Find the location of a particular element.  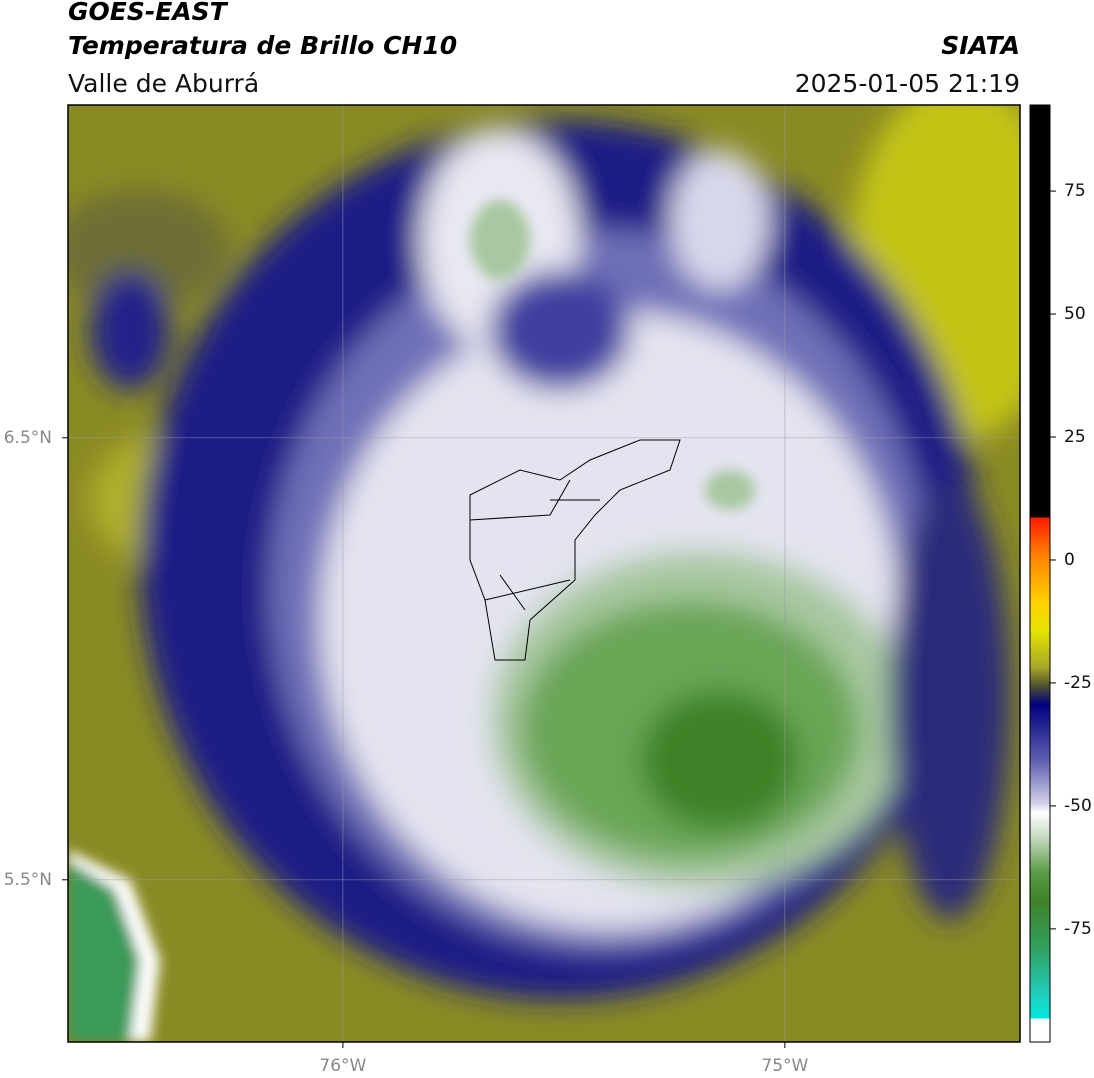

colorbar-tick-label: -75 is located at coordinates (1078, 929).